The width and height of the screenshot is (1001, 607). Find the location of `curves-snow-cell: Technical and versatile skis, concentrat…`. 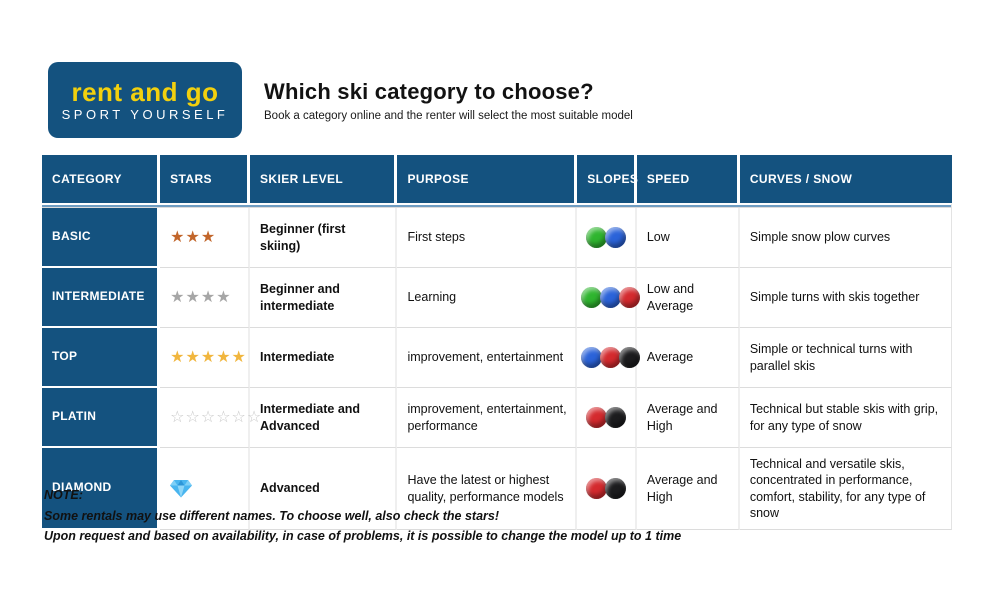

curves-snow-cell: Technical and versatile skis, concentrat… is located at coordinates (845, 489).